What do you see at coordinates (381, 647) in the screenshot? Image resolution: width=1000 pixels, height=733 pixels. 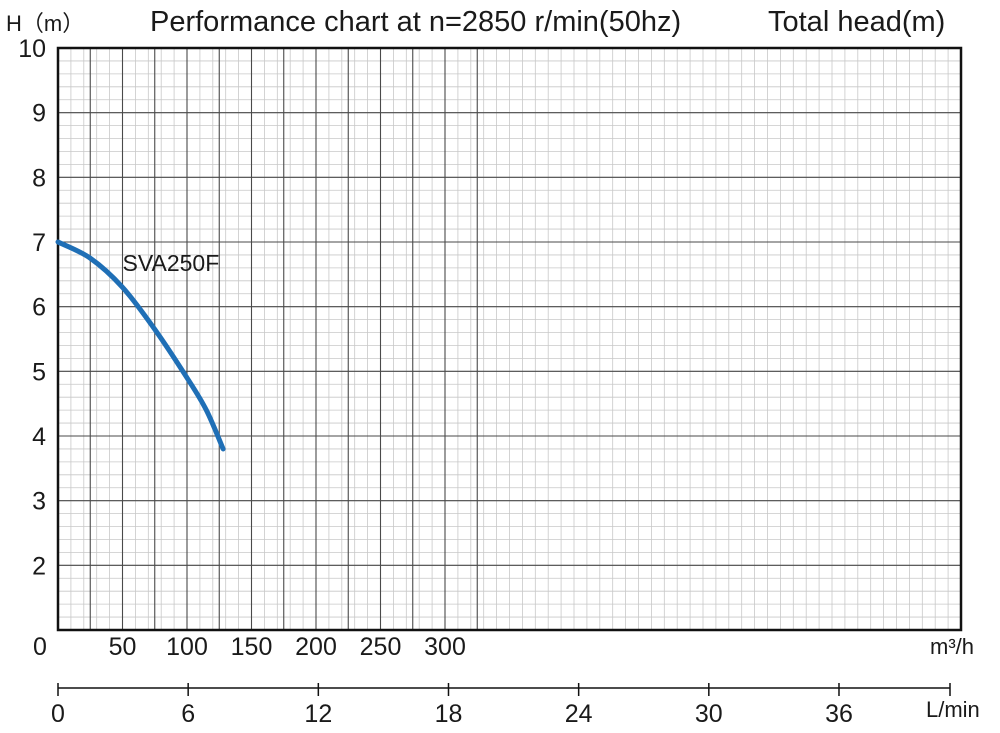 I see `x-tick-label: 250` at bounding box center [381, 647].